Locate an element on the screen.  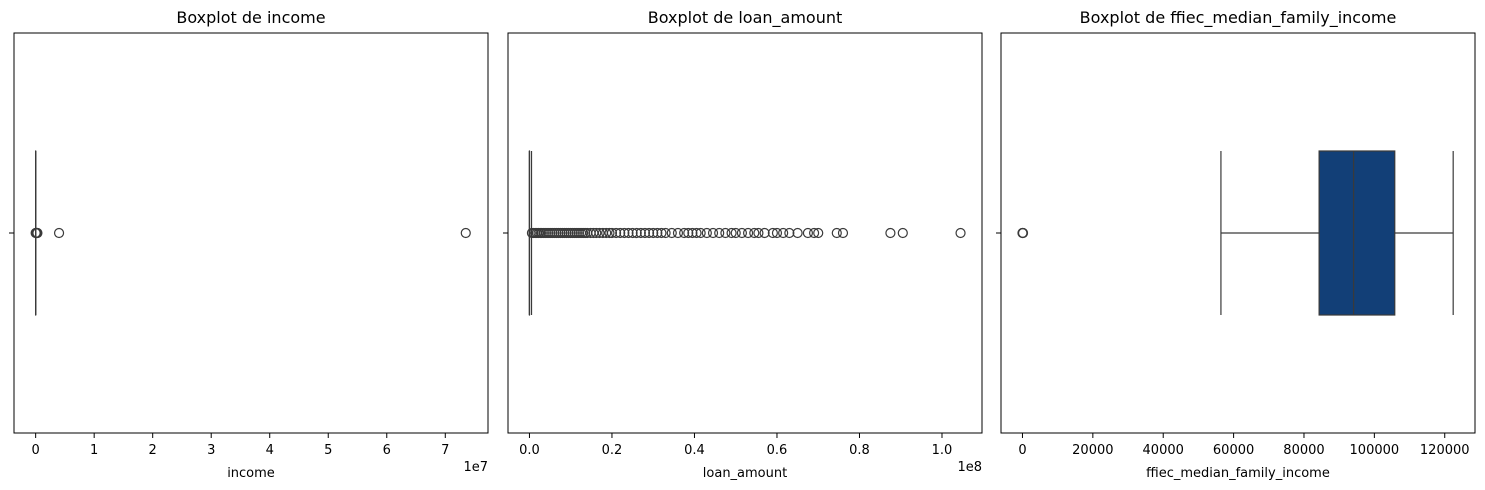
box-iqr is located at coordinates (1357, 233).